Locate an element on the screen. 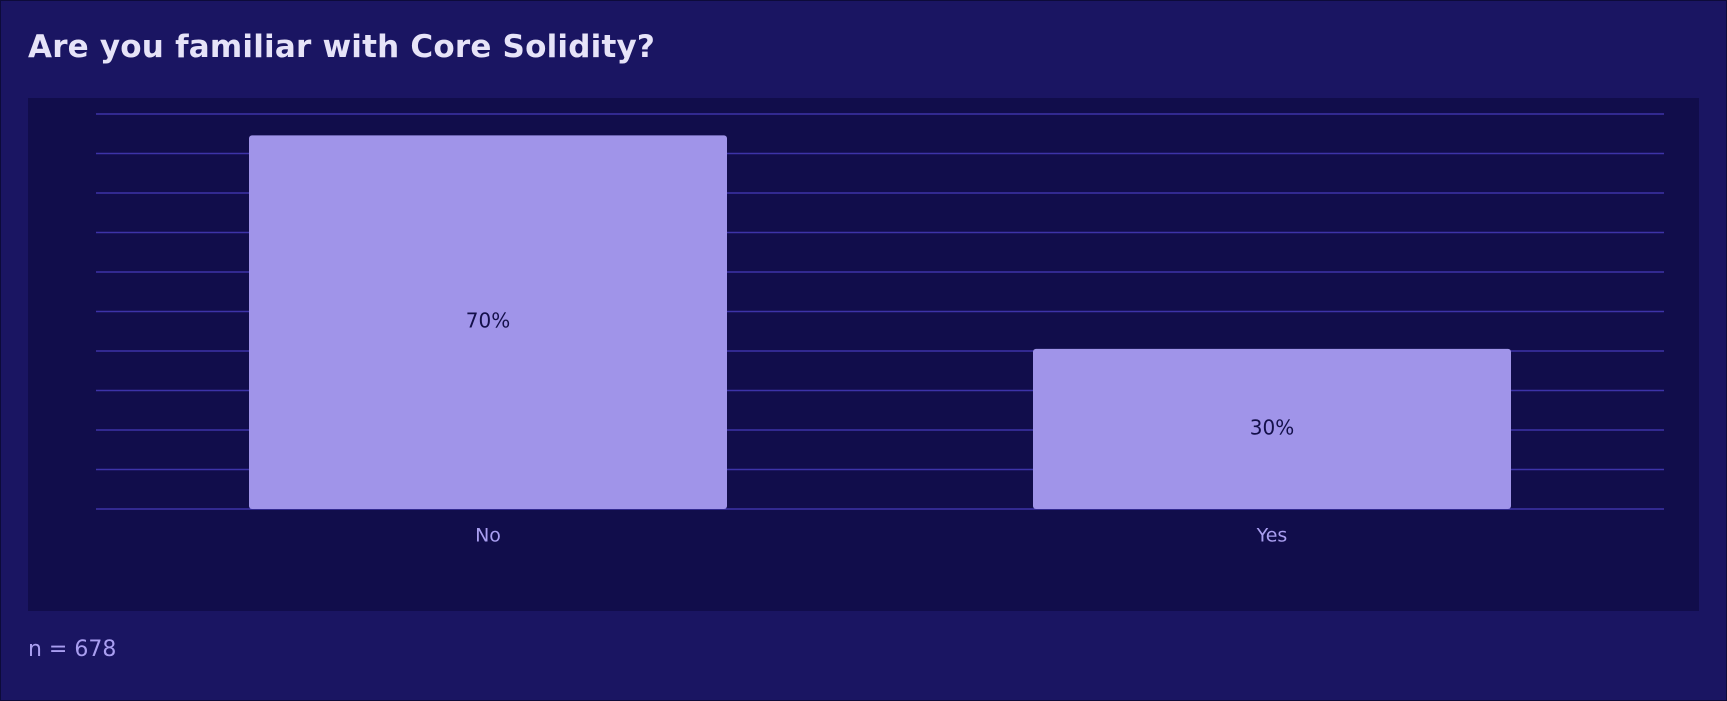  value-label-yes: 30% is located at coordinates (1272, 427).